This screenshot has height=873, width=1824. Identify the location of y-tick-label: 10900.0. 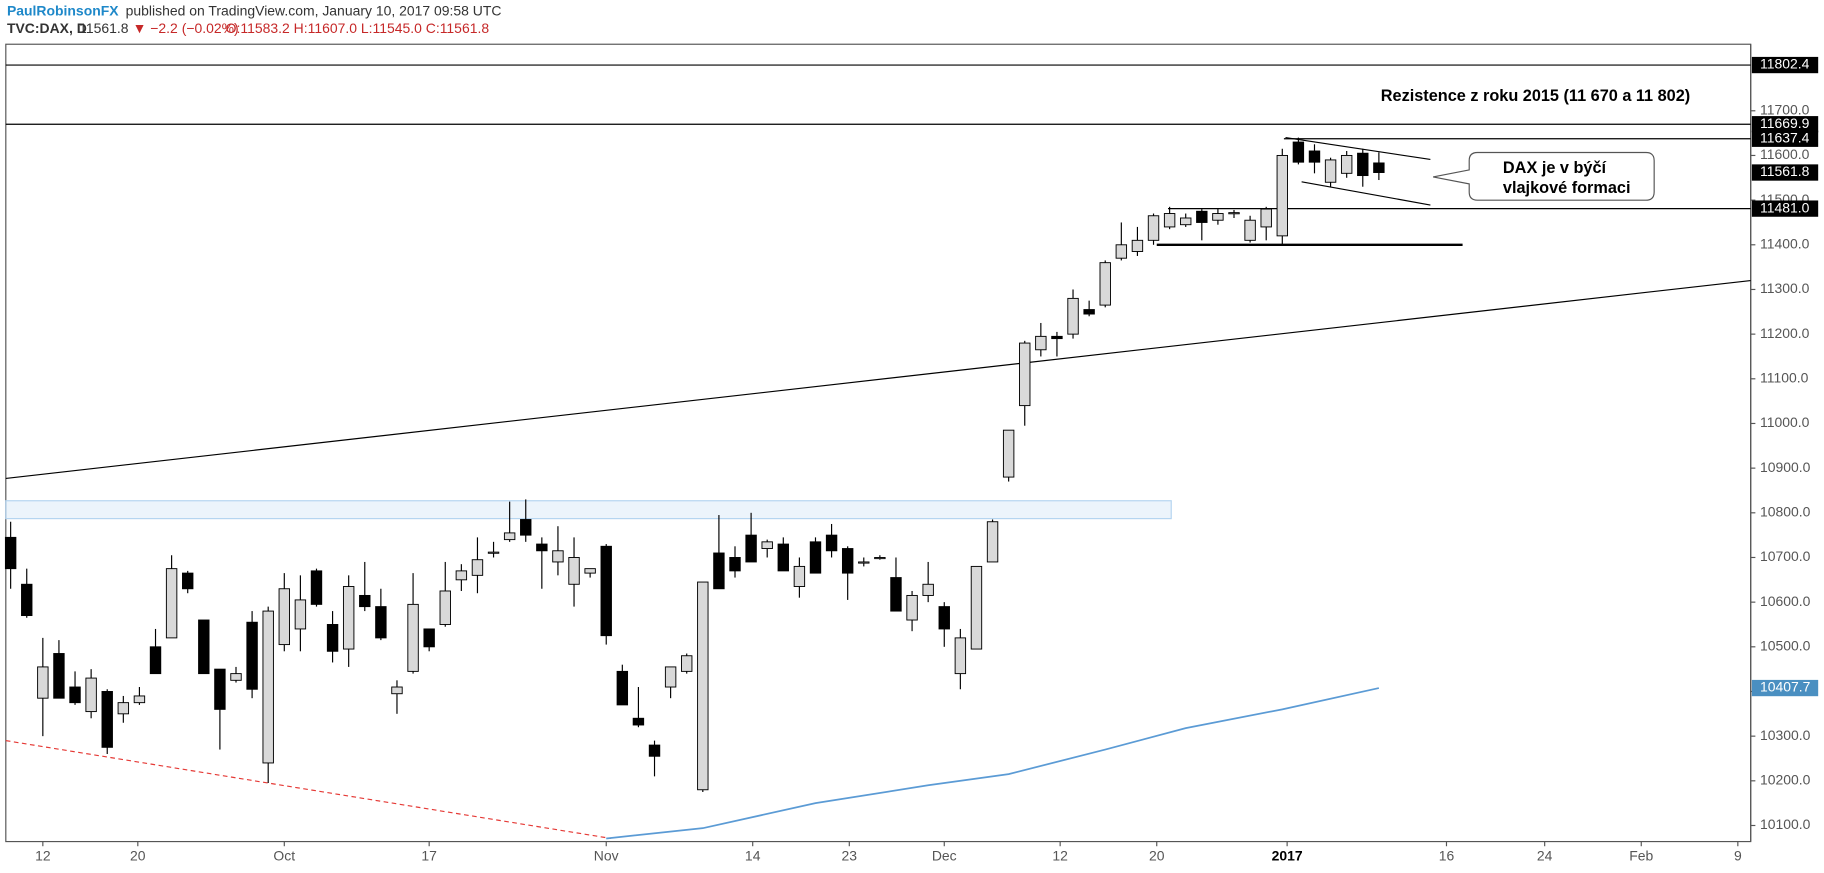
(1785, 467).